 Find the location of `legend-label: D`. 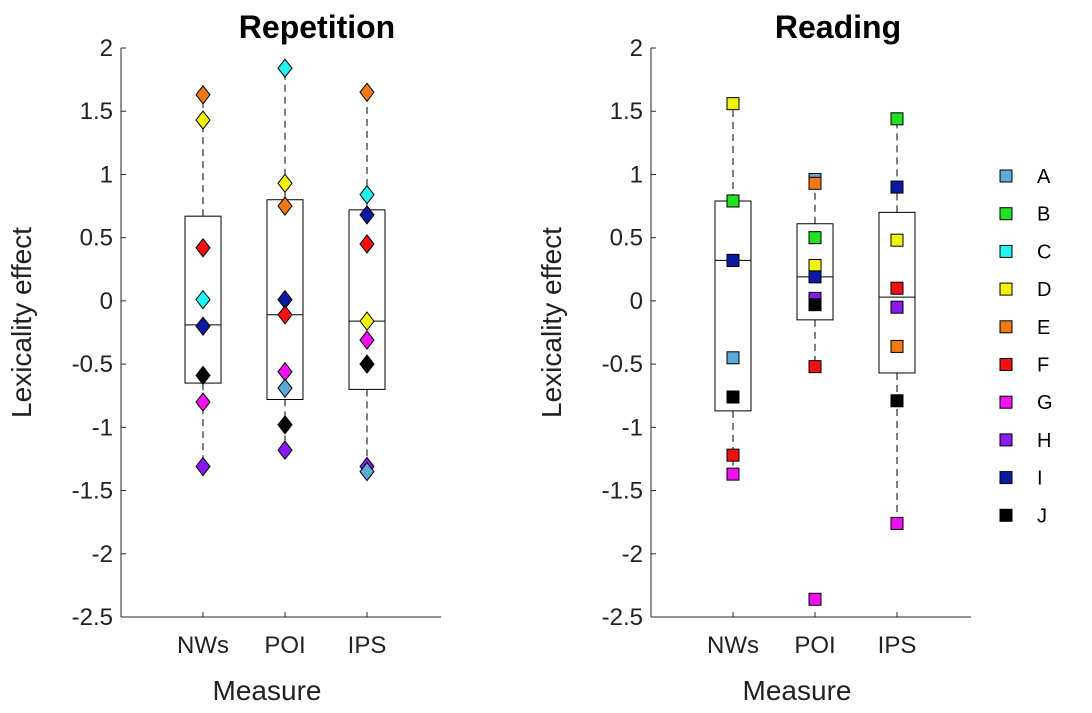

legend-label: D is located at coordinates (1044, 290).